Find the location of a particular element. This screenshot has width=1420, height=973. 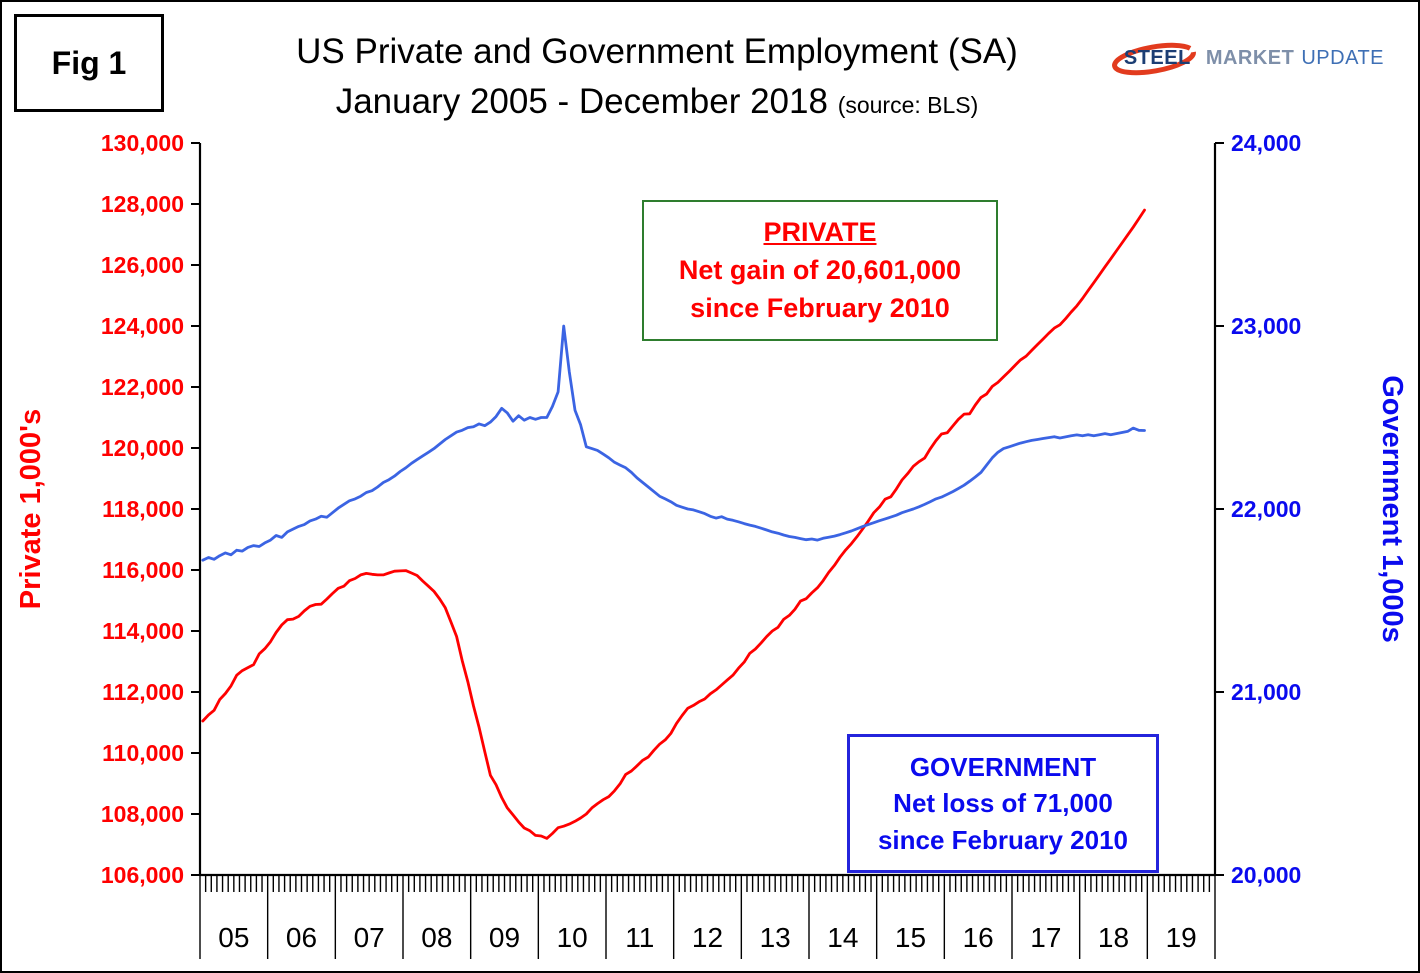

figure-label-box: Fig 1 is located at coordinates (89, 63).